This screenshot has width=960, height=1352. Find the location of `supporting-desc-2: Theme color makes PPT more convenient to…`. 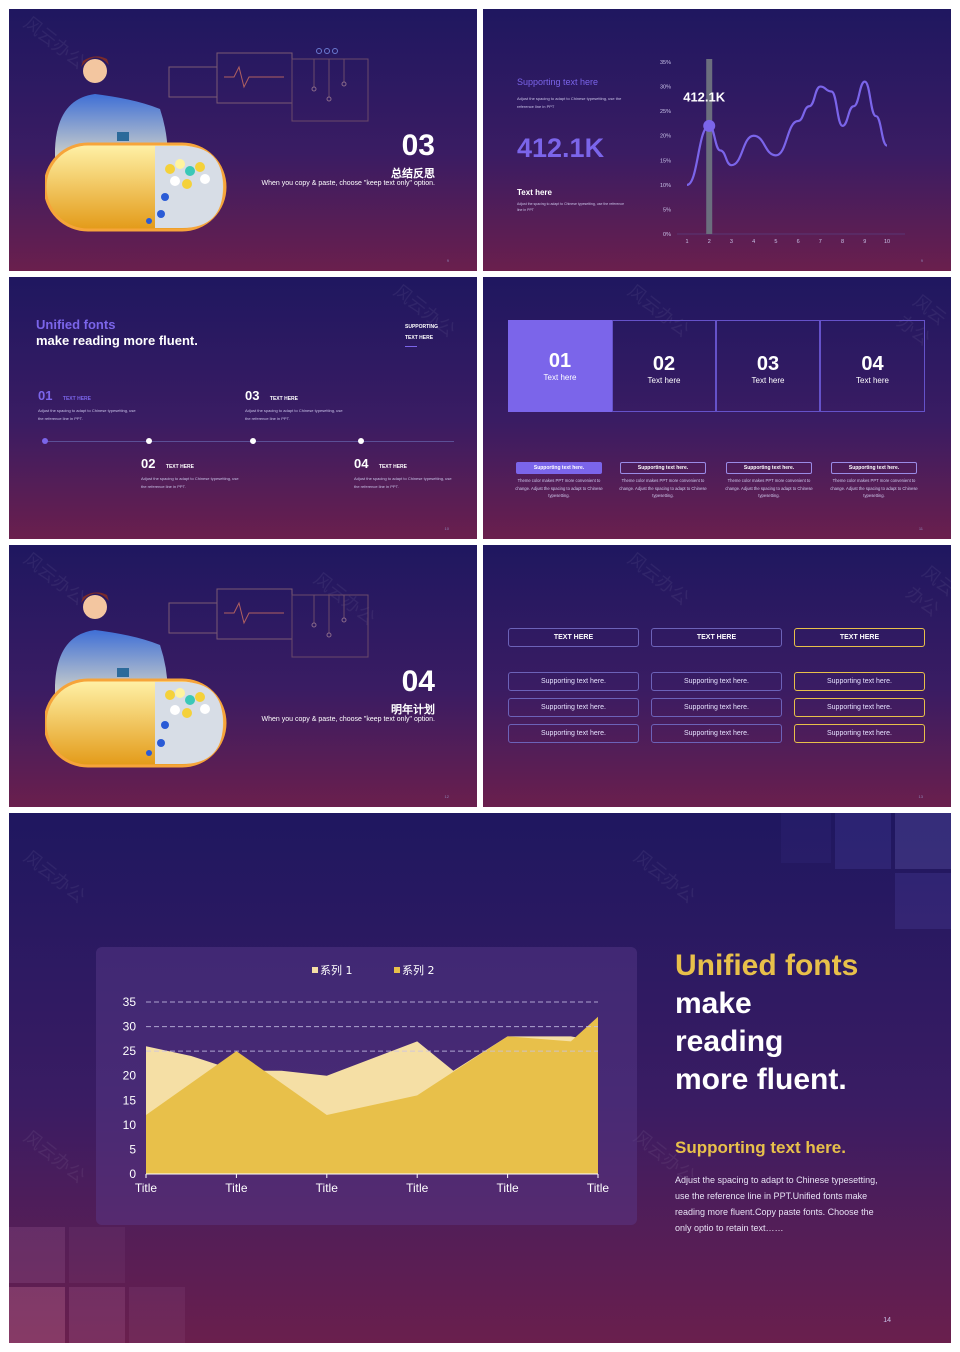

supporting-desc-2: Theme color makes PPT more convenient to… is located at coordinates (663, 488).